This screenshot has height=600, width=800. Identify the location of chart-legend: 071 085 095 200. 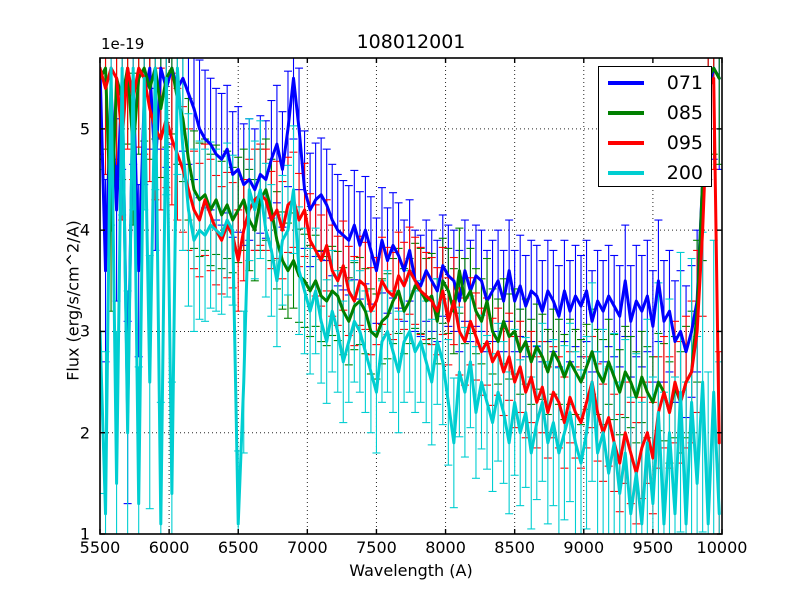
(655, 126).